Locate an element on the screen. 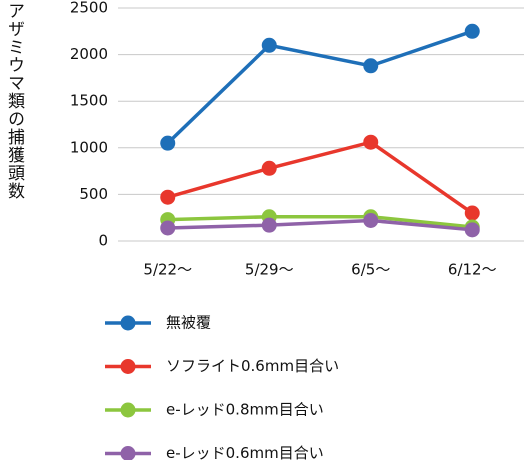  legend-label: e-レッド0.6mm目合い is located at coordinates (245, 452).